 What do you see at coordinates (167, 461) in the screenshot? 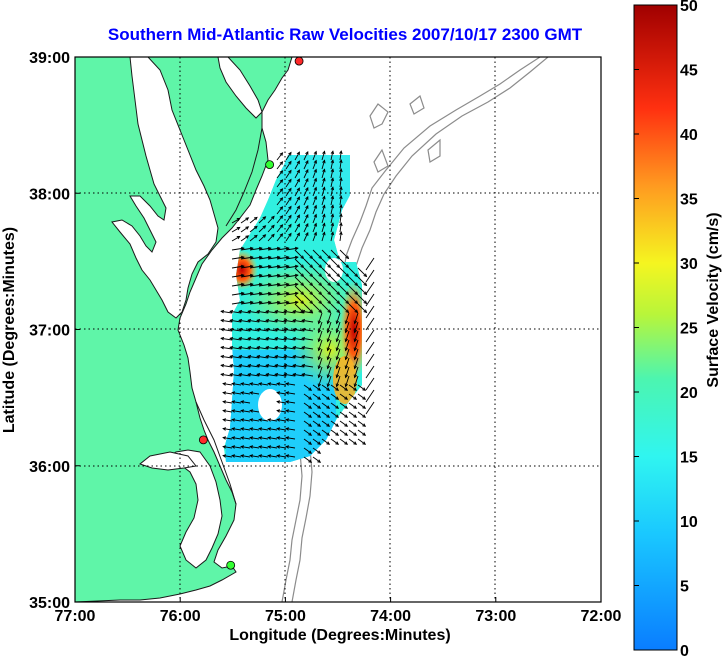
I see `albemarle-sound` at bounding box center [167, 461].